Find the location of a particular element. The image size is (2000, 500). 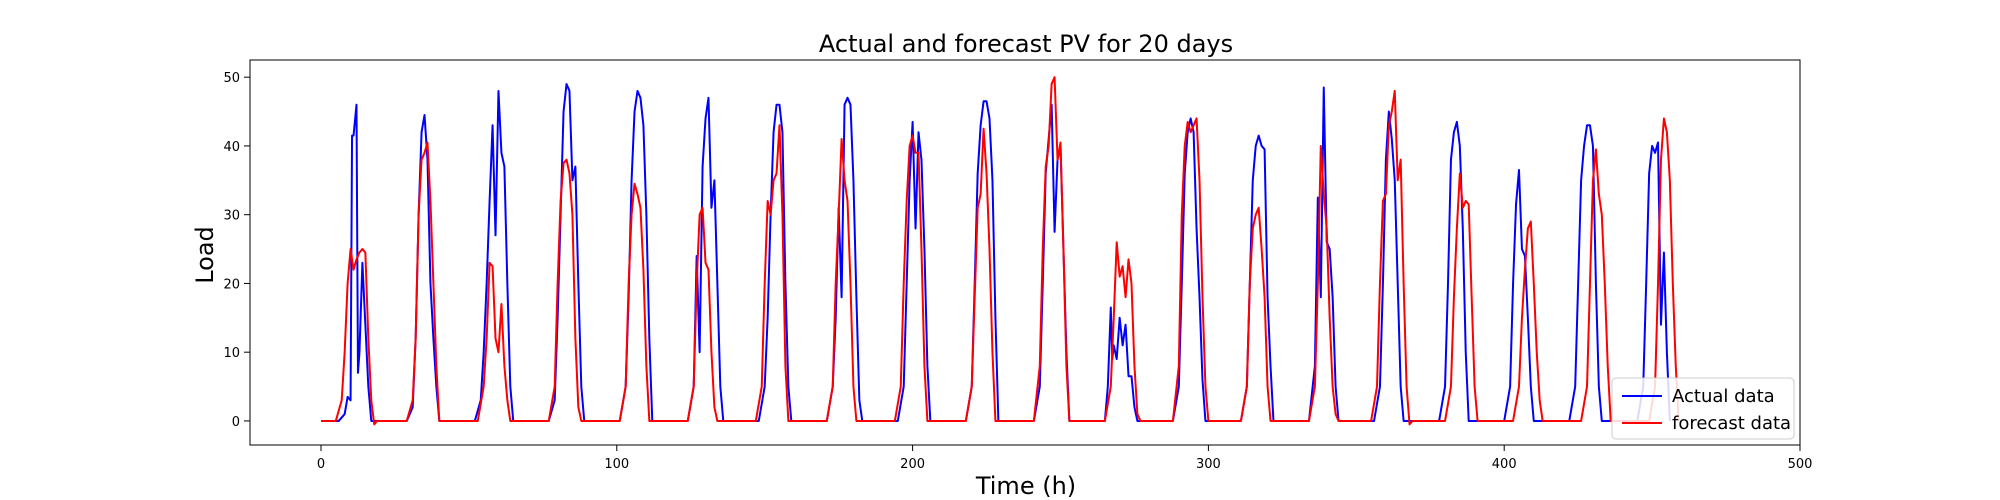

legend-label: forecast data is located at coordinates (1731, 423).